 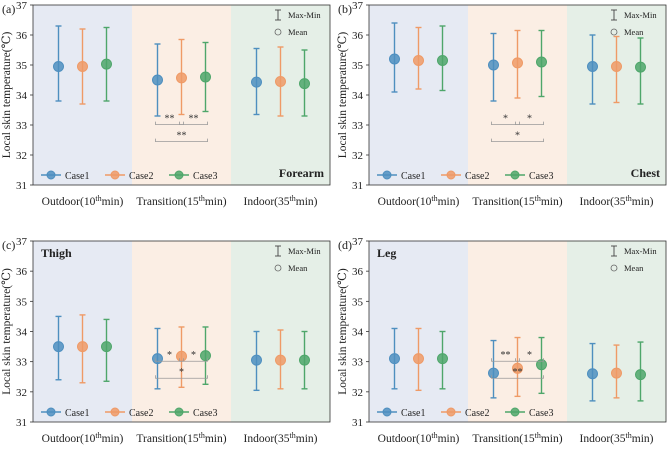 What do you see at coordinates (345, 245) in the screenshot?
I see `panel-label: (d)` at bounding box center [345, 245].